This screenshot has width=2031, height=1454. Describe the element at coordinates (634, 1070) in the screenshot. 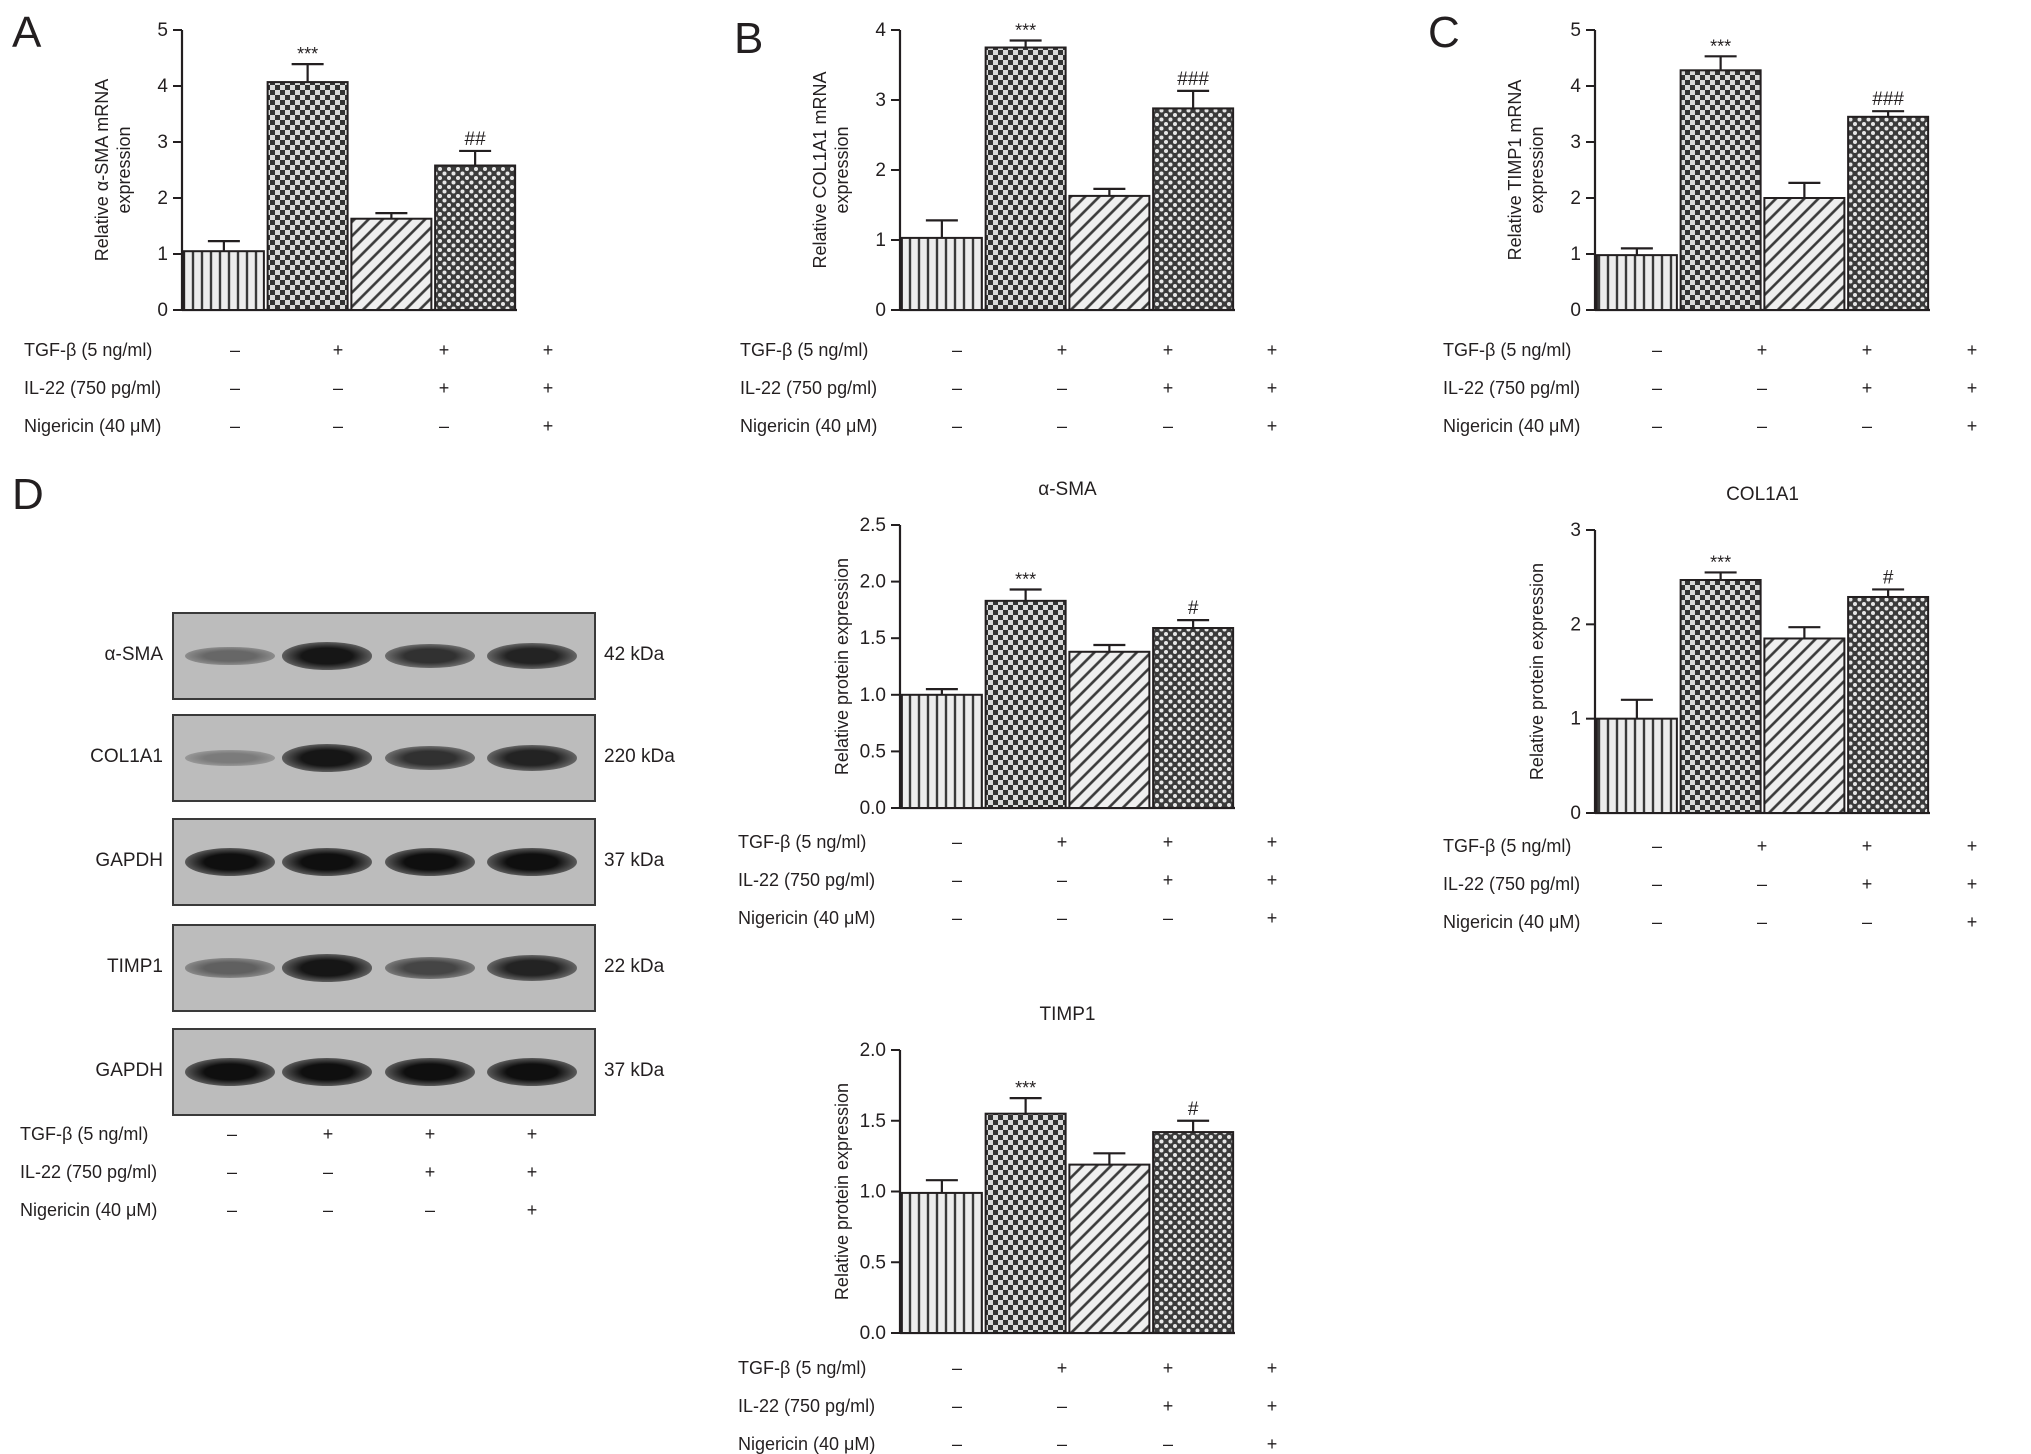

I see `blot-kda-label: 37 kDa` at that location.